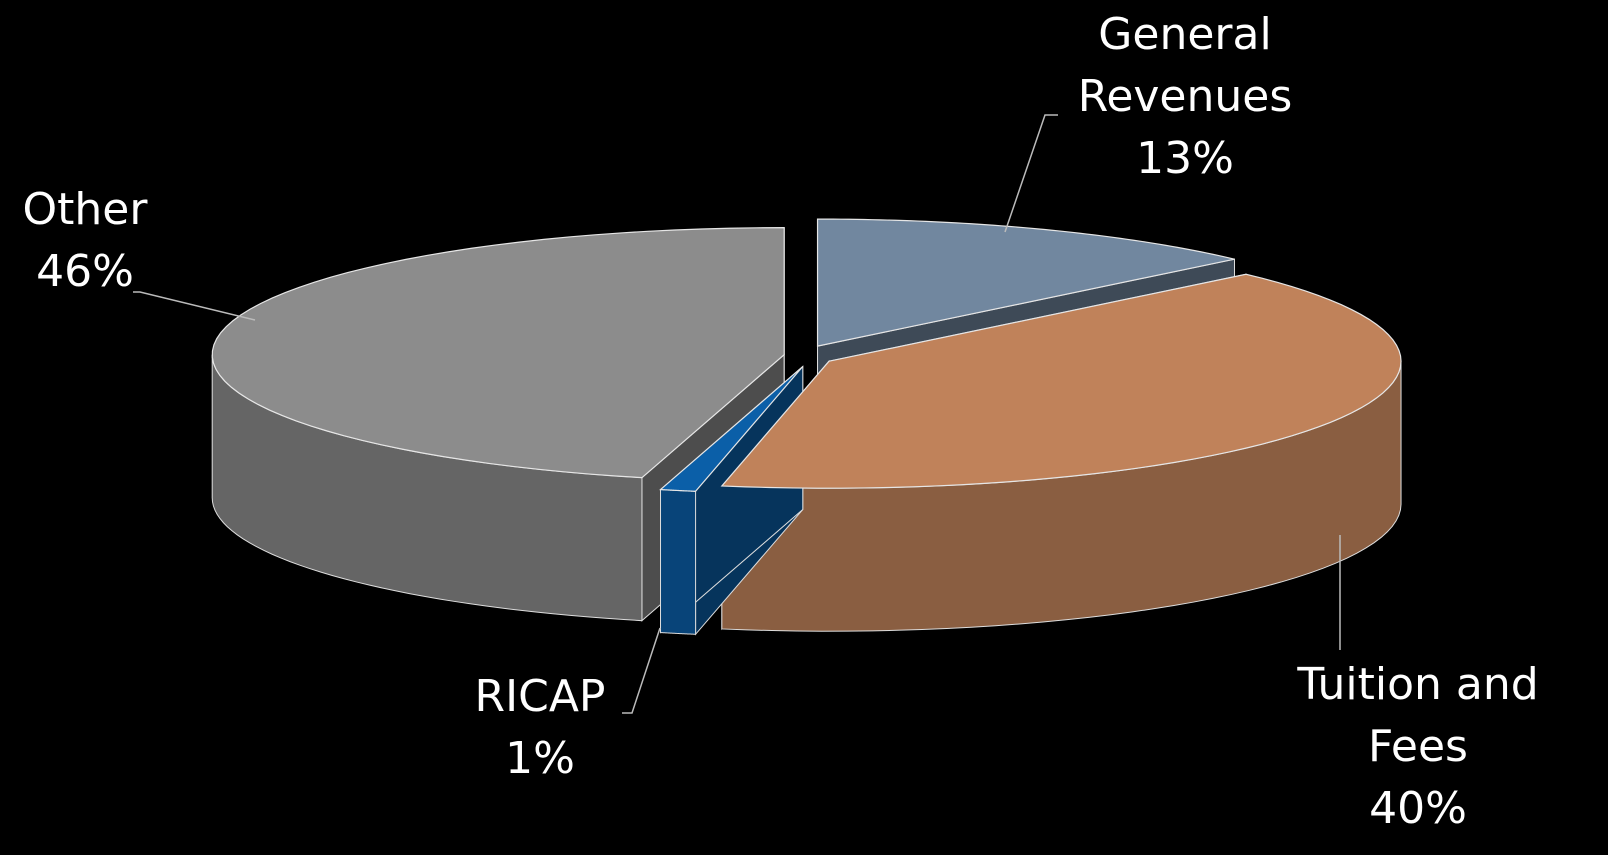  I want to click on value-label: 13%, so click(1185, 158).